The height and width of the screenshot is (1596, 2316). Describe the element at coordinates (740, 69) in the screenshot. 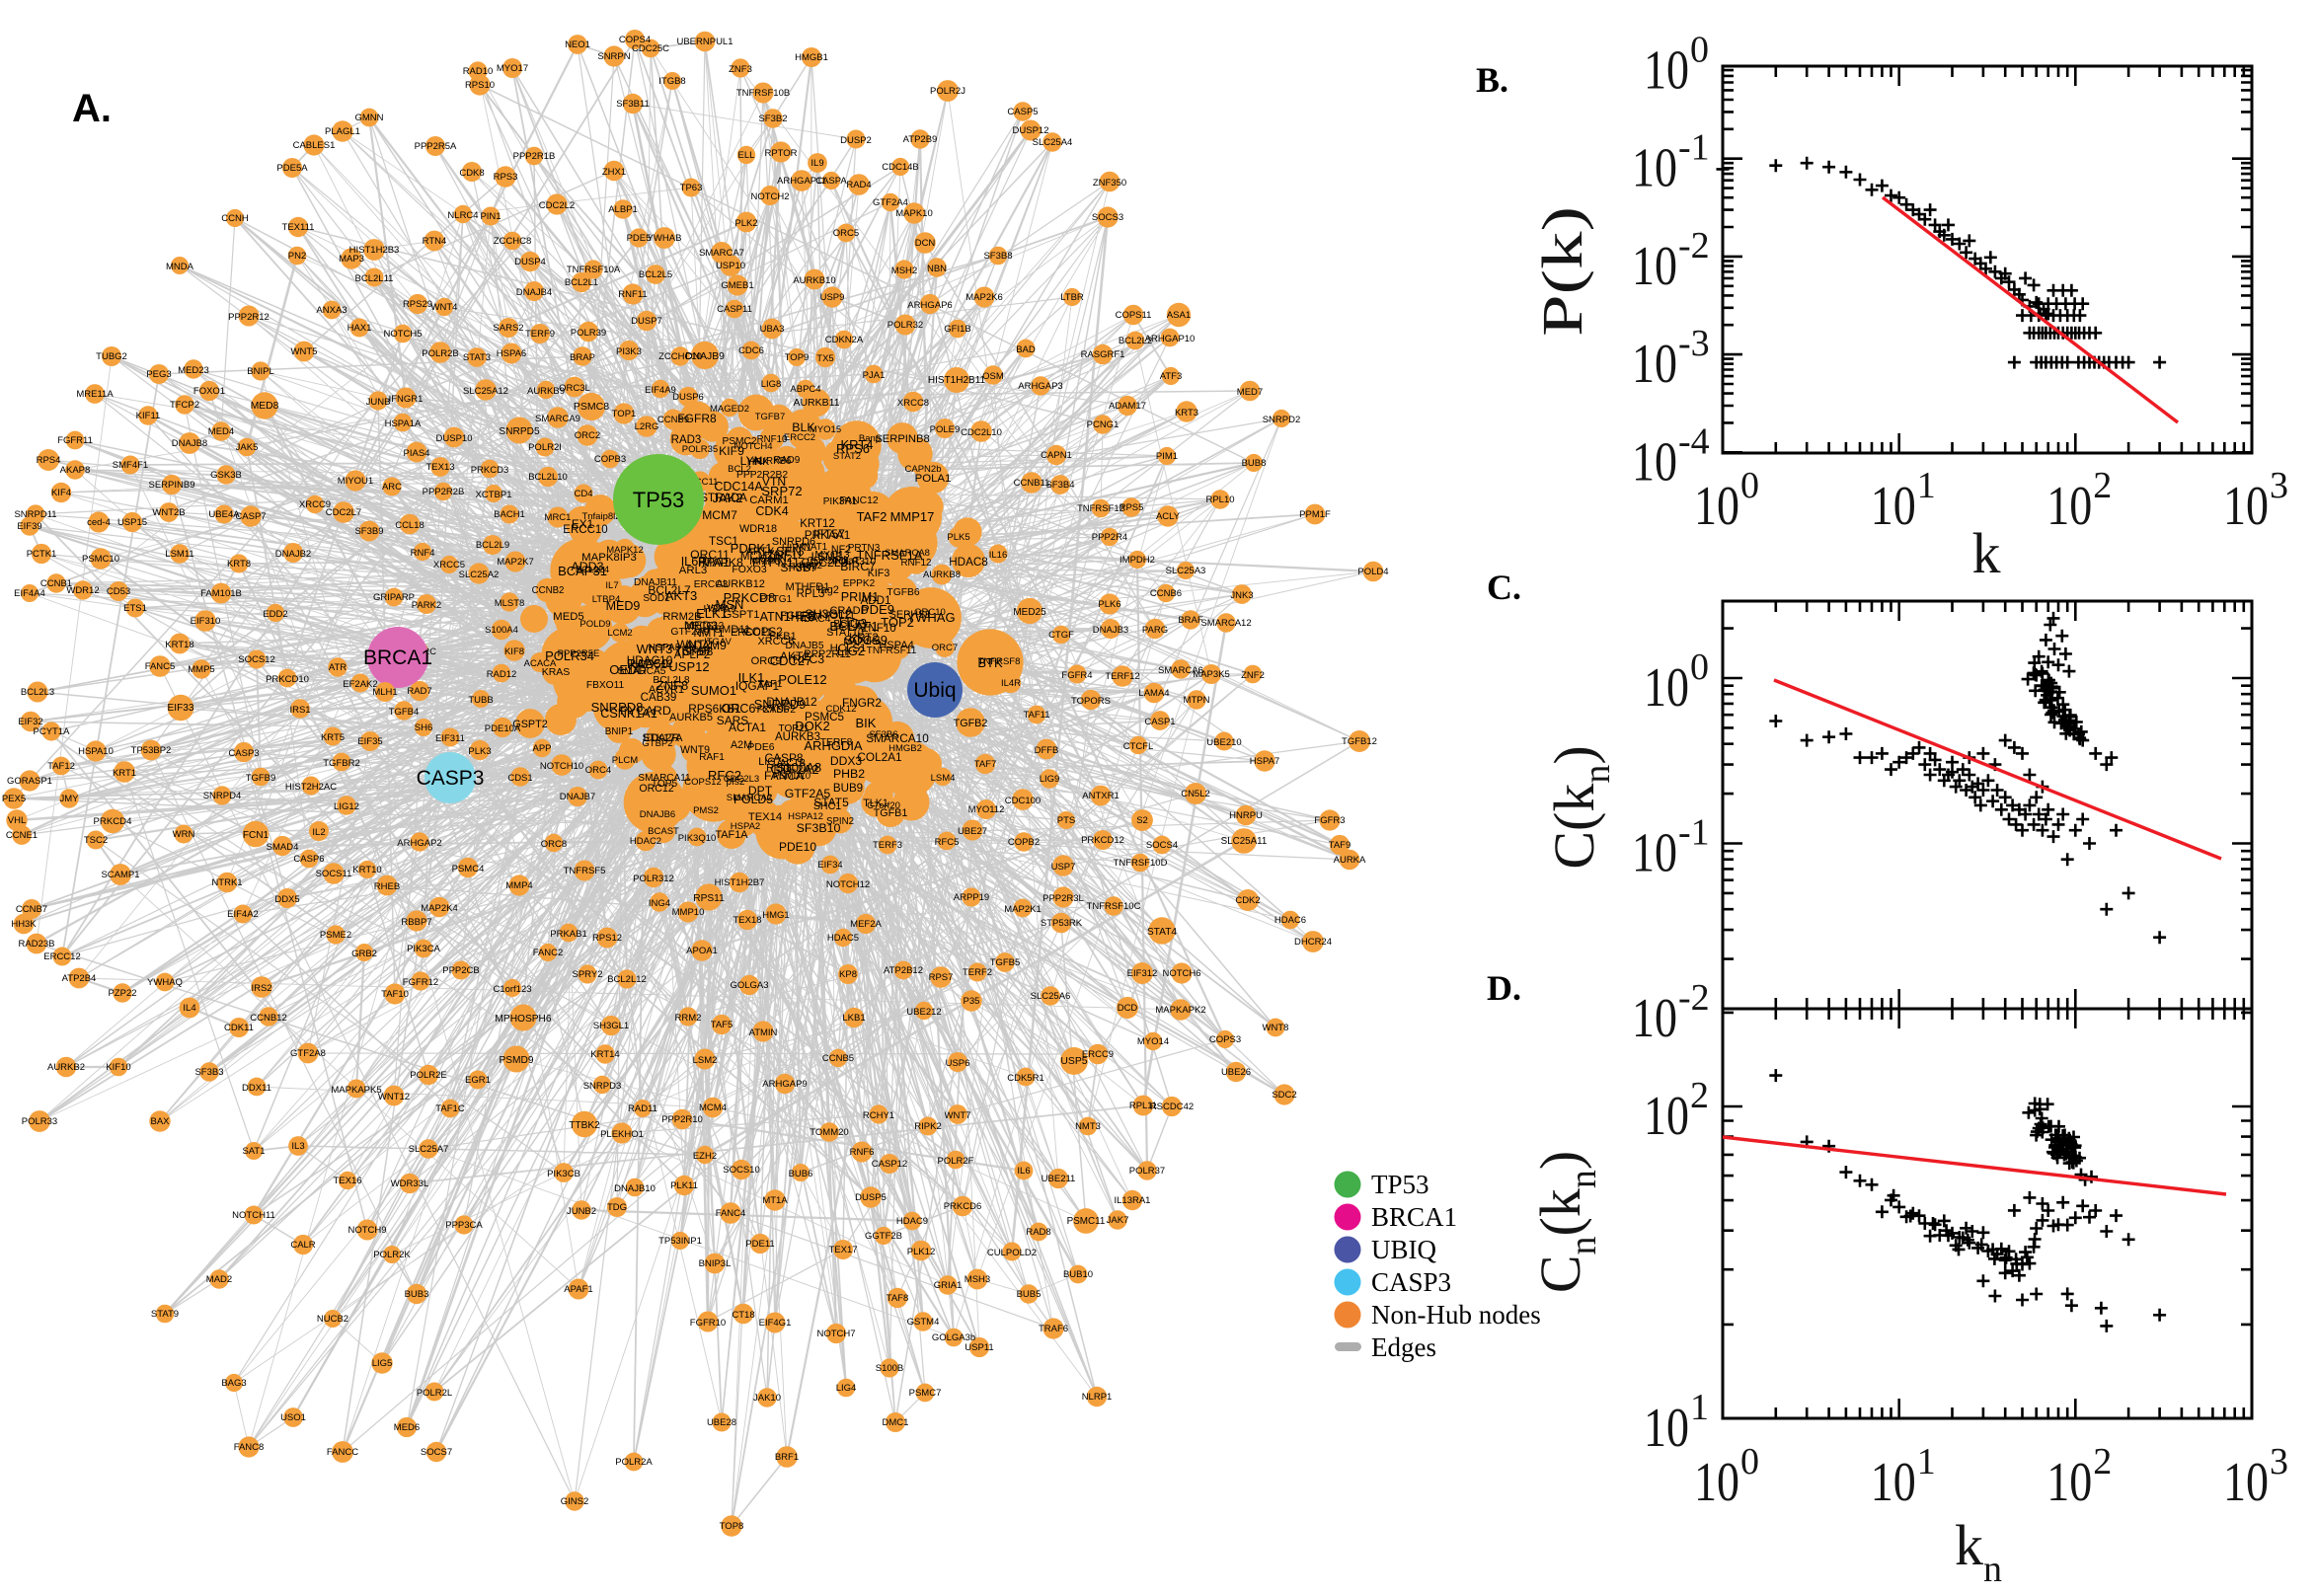

I see `svg-text: ZNF3` at that location.